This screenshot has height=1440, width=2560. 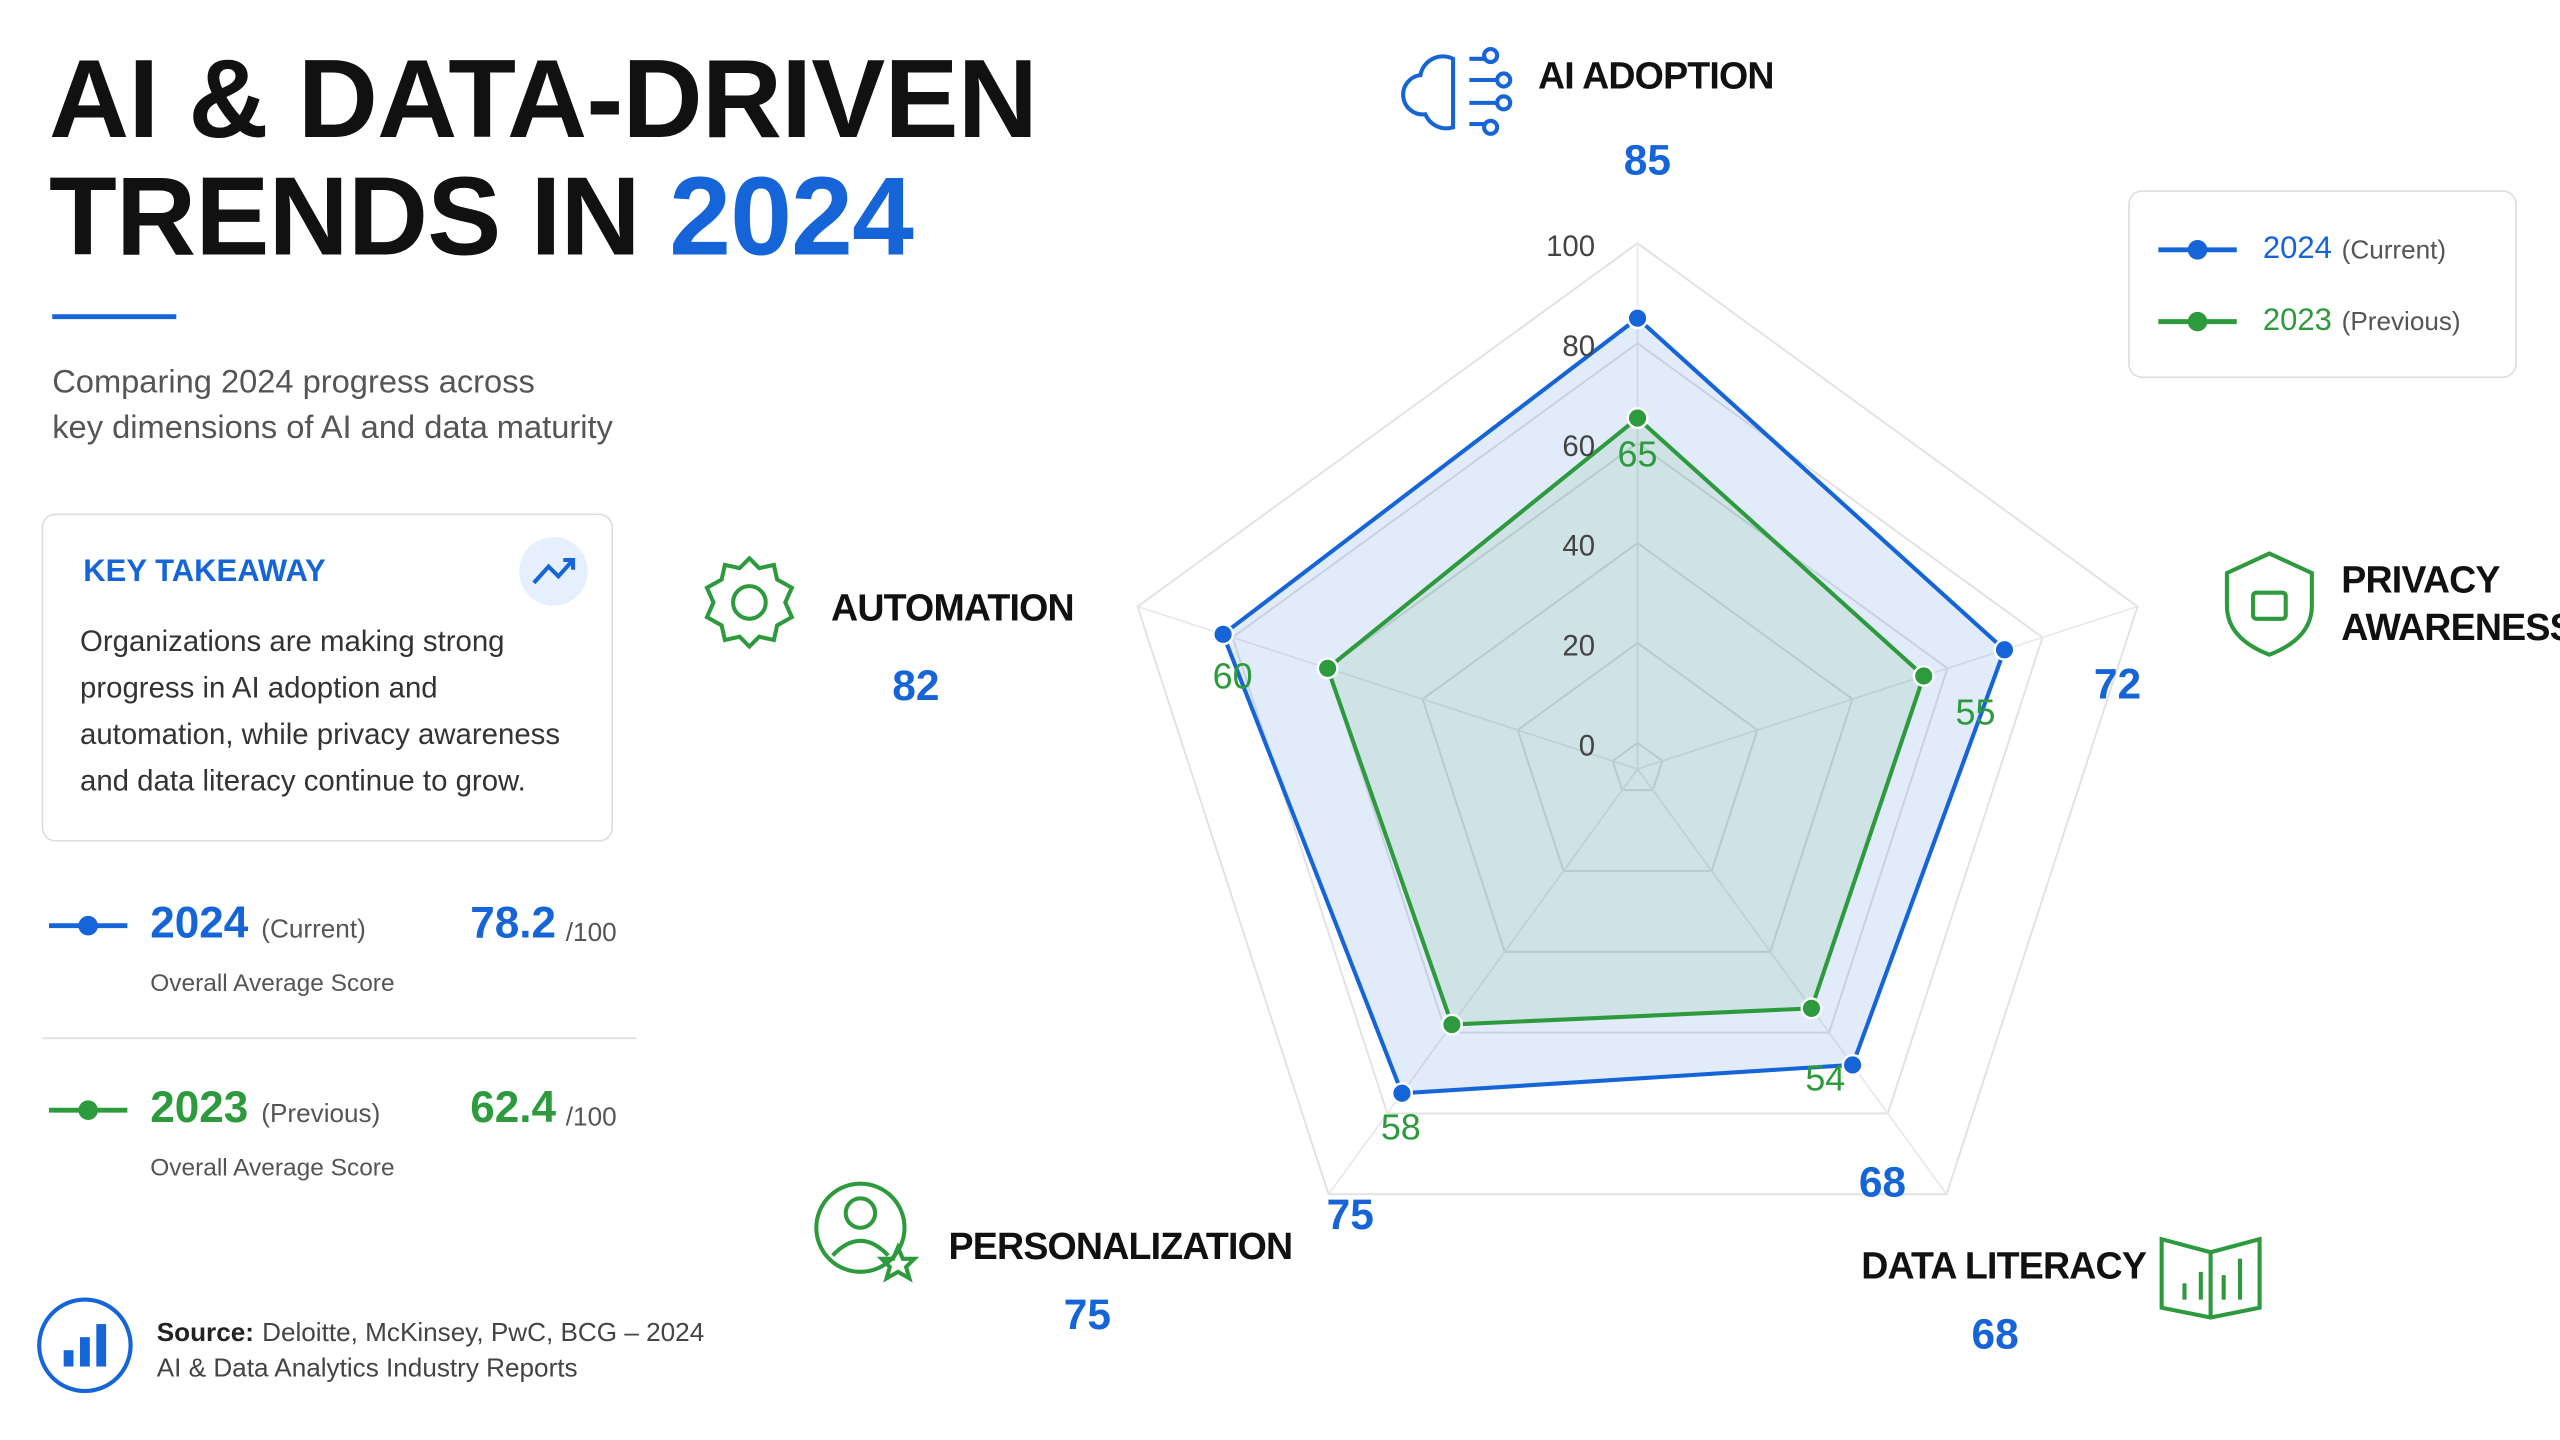 I want to click on r-tick-label: 40, so click(x=1578, y=546).